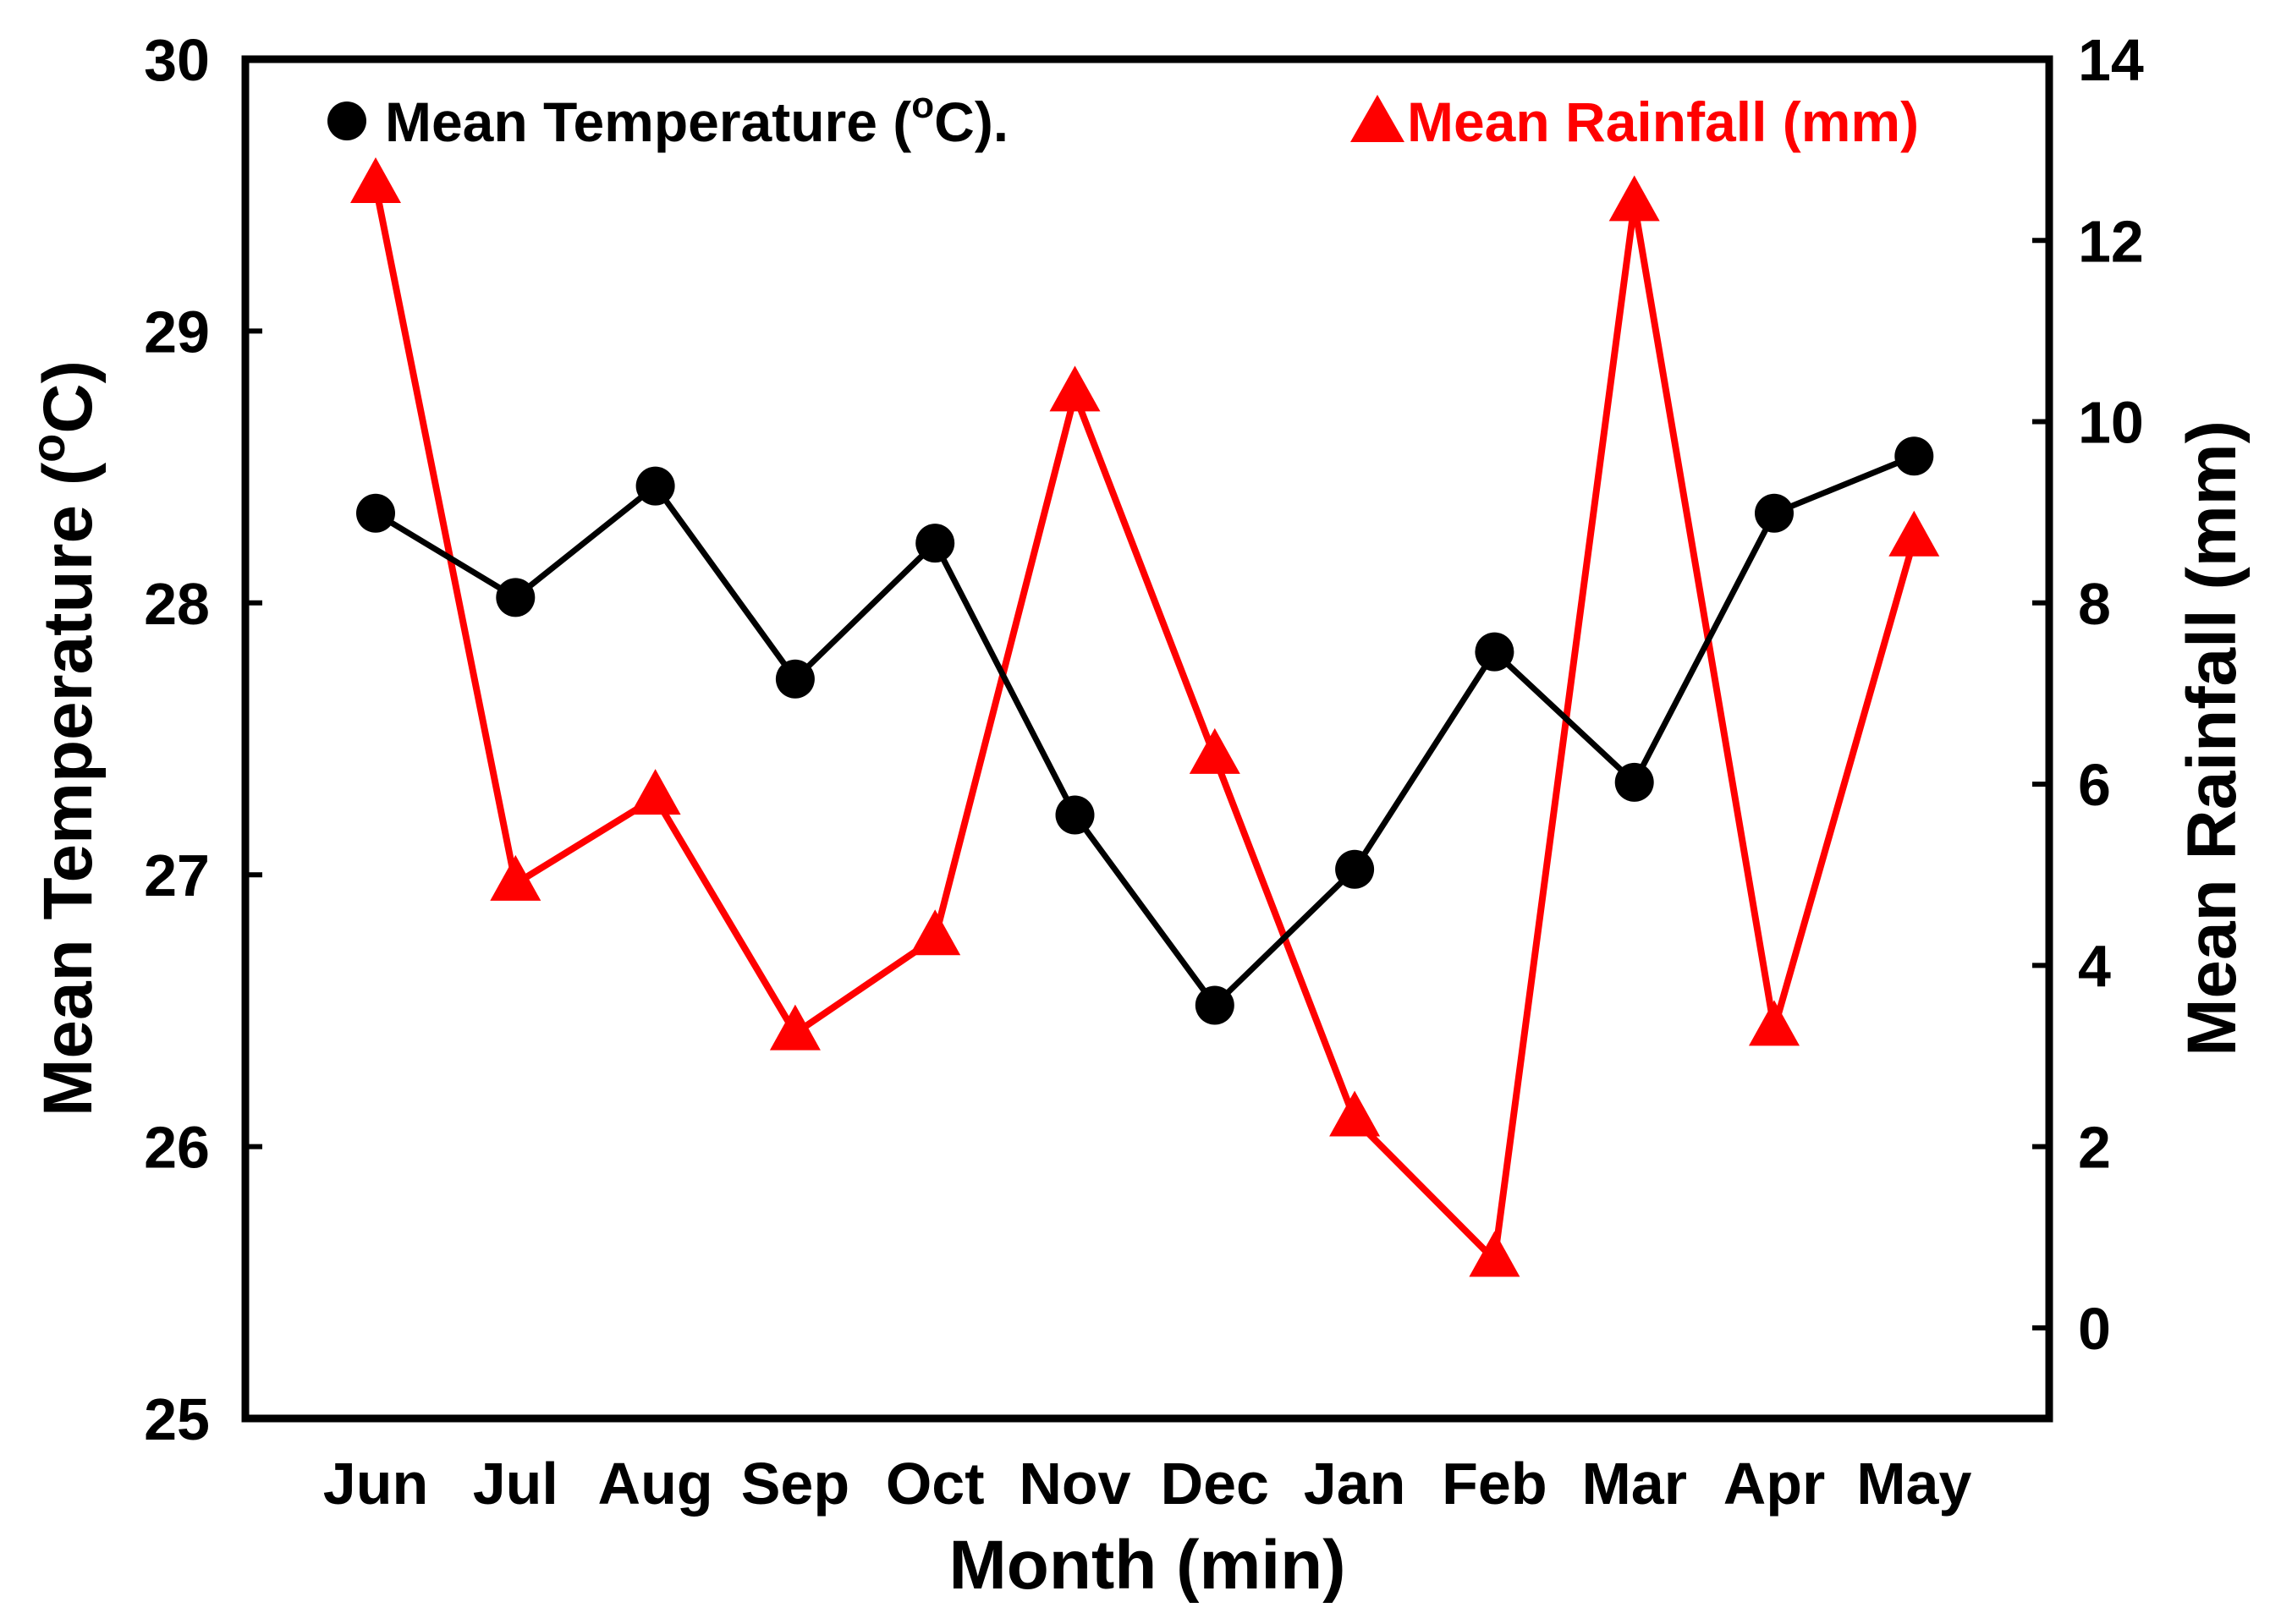 The width and height of the screenshot is (2270, 1624). Describe the element at coordinates (177, 604) in the screenshot. I see `y-left-tick-label: 28` at that location.